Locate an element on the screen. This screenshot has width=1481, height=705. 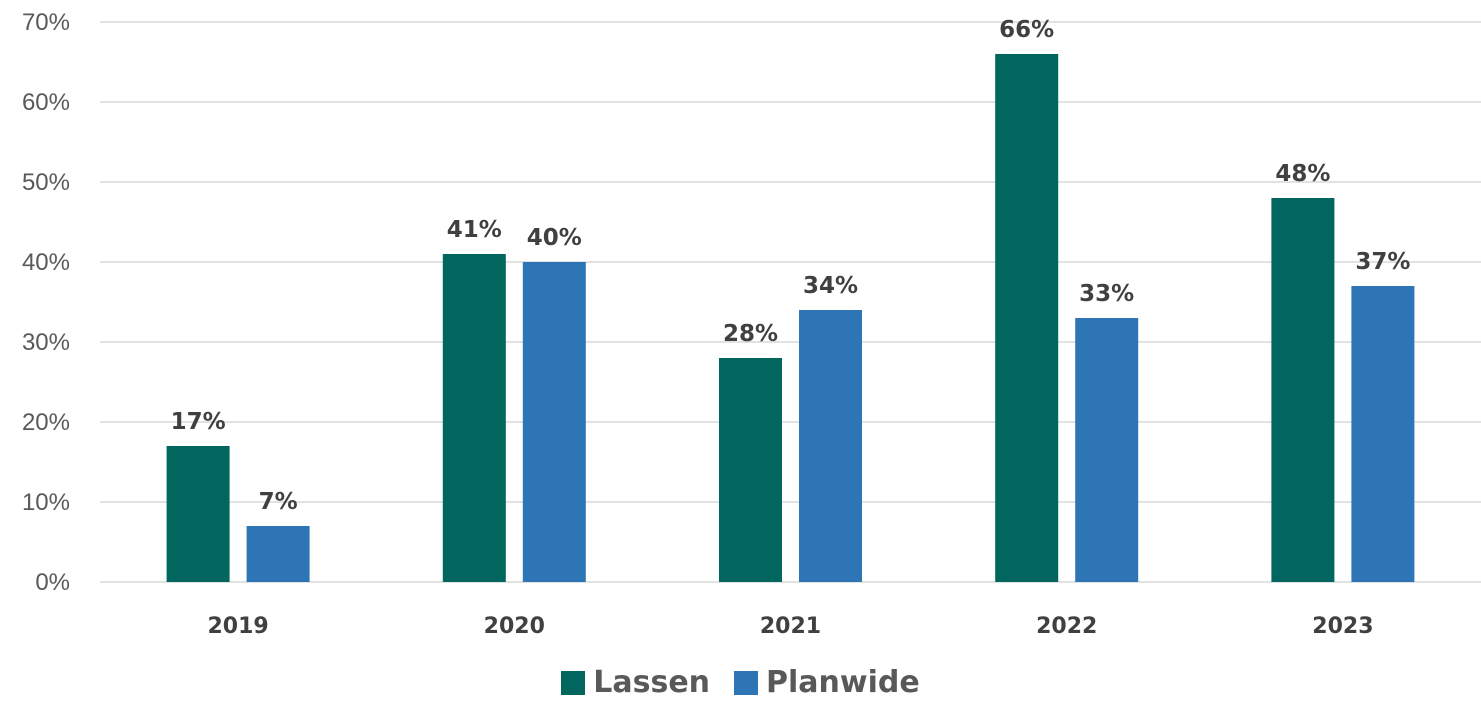
legend-swatch-lassen is located at coordinates (573, 683).